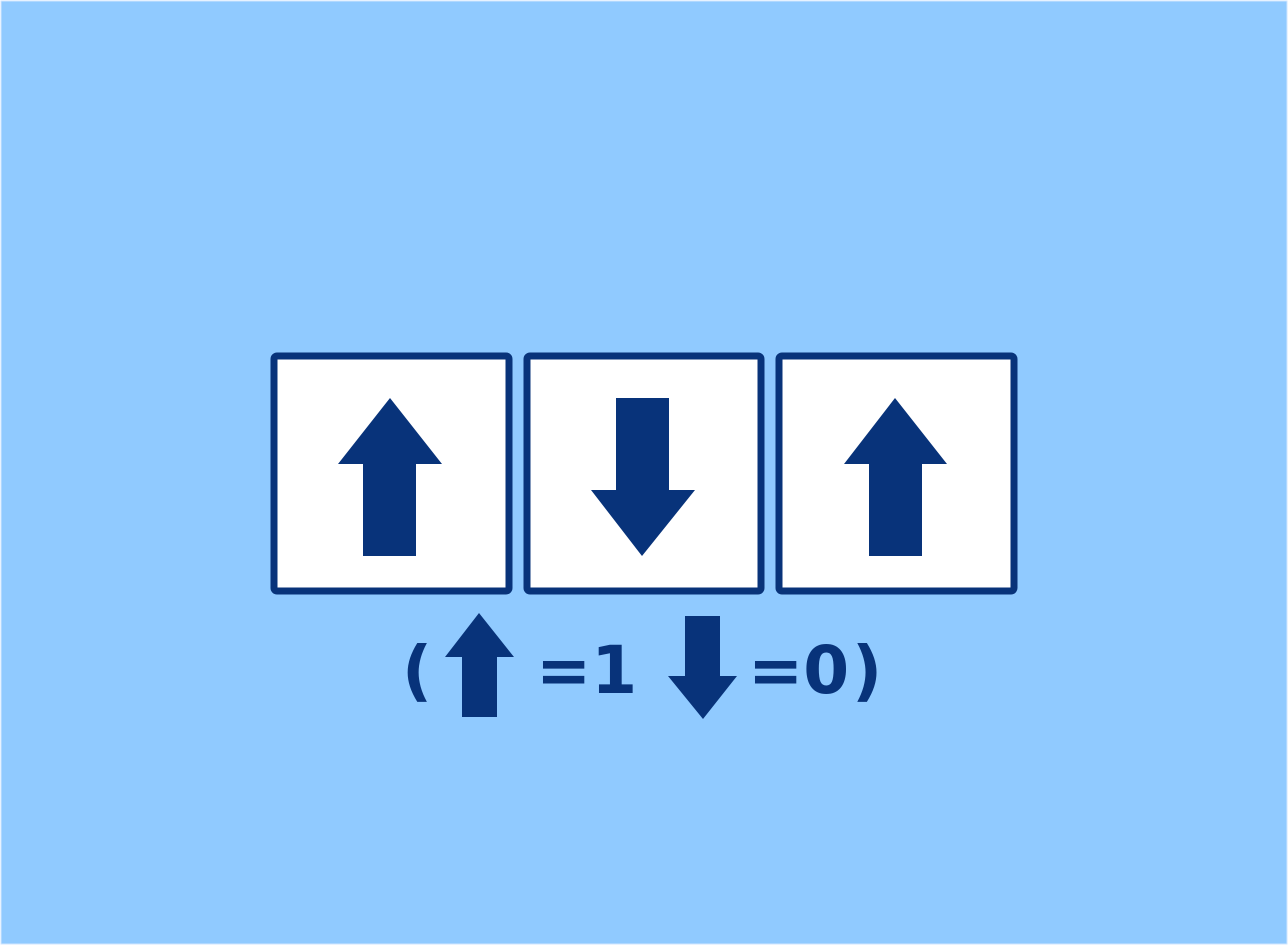 The image size is (1288, 945). What do you see at coordinates (642, 666) in the screenshot?
I see `legend: ( =1 =0 )` at bounding box center [642, 666].